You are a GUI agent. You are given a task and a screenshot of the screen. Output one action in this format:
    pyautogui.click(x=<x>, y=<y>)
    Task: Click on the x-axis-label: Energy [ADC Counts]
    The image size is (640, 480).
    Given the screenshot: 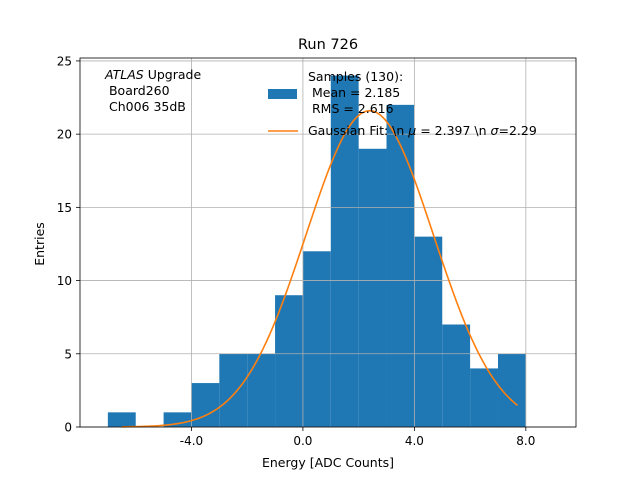 What is the action you would take?
    pyautogui.click(x=328, y=462)
    